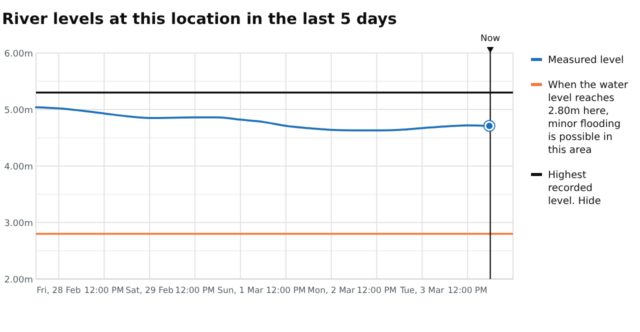  What do you see at coordinates (588, 118) in the screenshot?
I see `legend-label: When the water level reaches 2.80m here, minor flooding is possible in this area` at bounding box center [588, 118].